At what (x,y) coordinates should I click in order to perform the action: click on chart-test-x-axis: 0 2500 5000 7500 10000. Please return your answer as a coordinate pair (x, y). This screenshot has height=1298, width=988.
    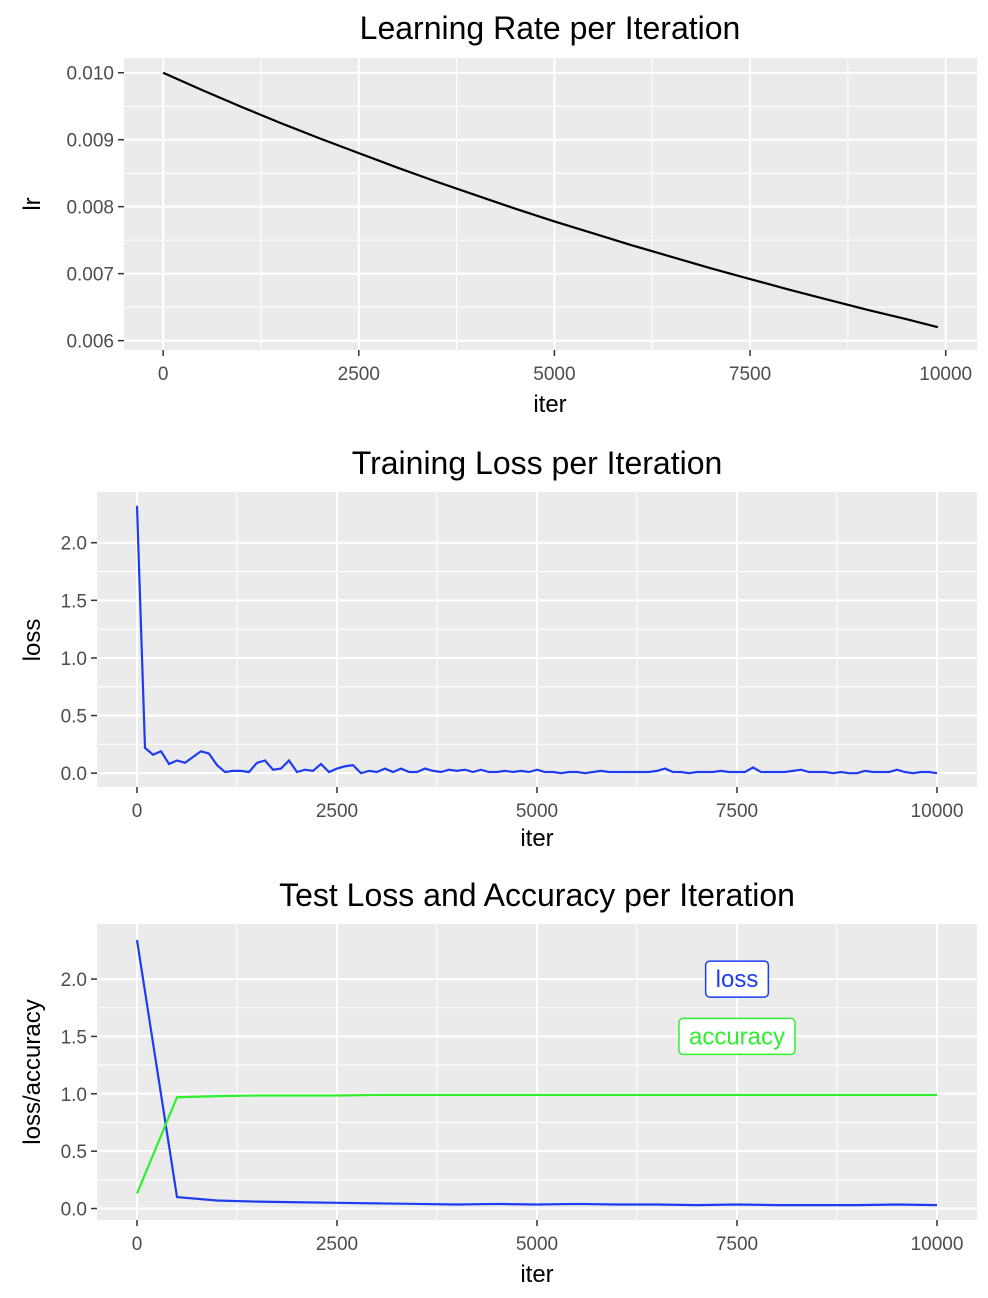
    Looking at the image, I should click on (548, 1244).